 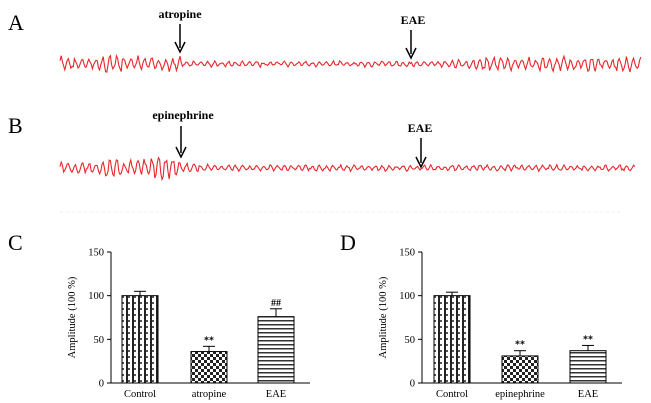 I want to click on arrow-epinephrine, so click(x=181, y=142).